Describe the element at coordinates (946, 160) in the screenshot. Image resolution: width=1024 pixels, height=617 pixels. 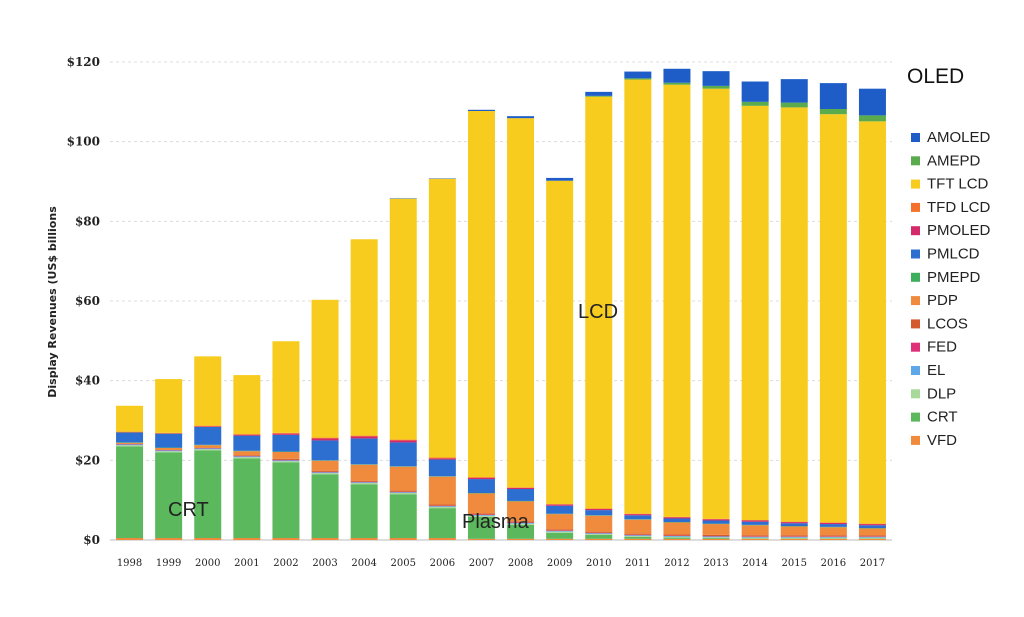
I see `legend-item: AMEPD` at that location.